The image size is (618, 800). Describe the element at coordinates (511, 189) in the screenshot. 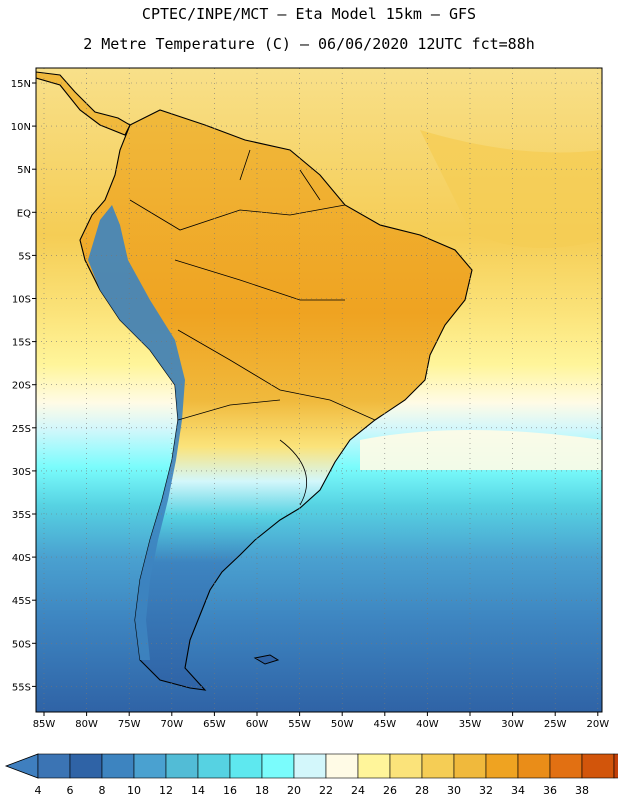

I see `ocean-warm-band` at that location.